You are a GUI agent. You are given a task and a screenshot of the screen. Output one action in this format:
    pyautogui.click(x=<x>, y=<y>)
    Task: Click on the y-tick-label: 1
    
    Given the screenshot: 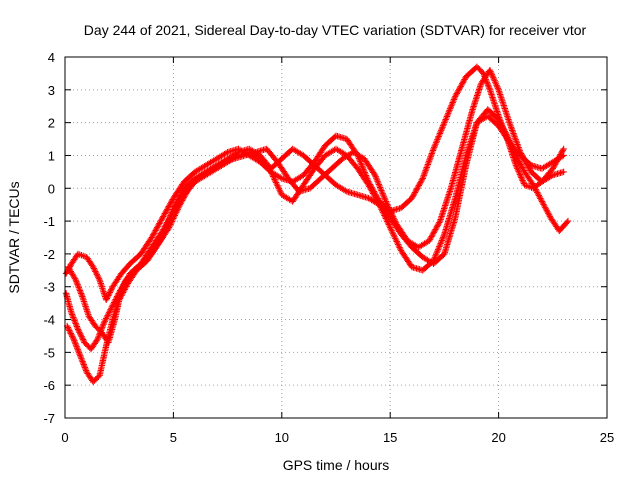 What is the action you would take?
    pyautogui.click(x=51, y=155)
    